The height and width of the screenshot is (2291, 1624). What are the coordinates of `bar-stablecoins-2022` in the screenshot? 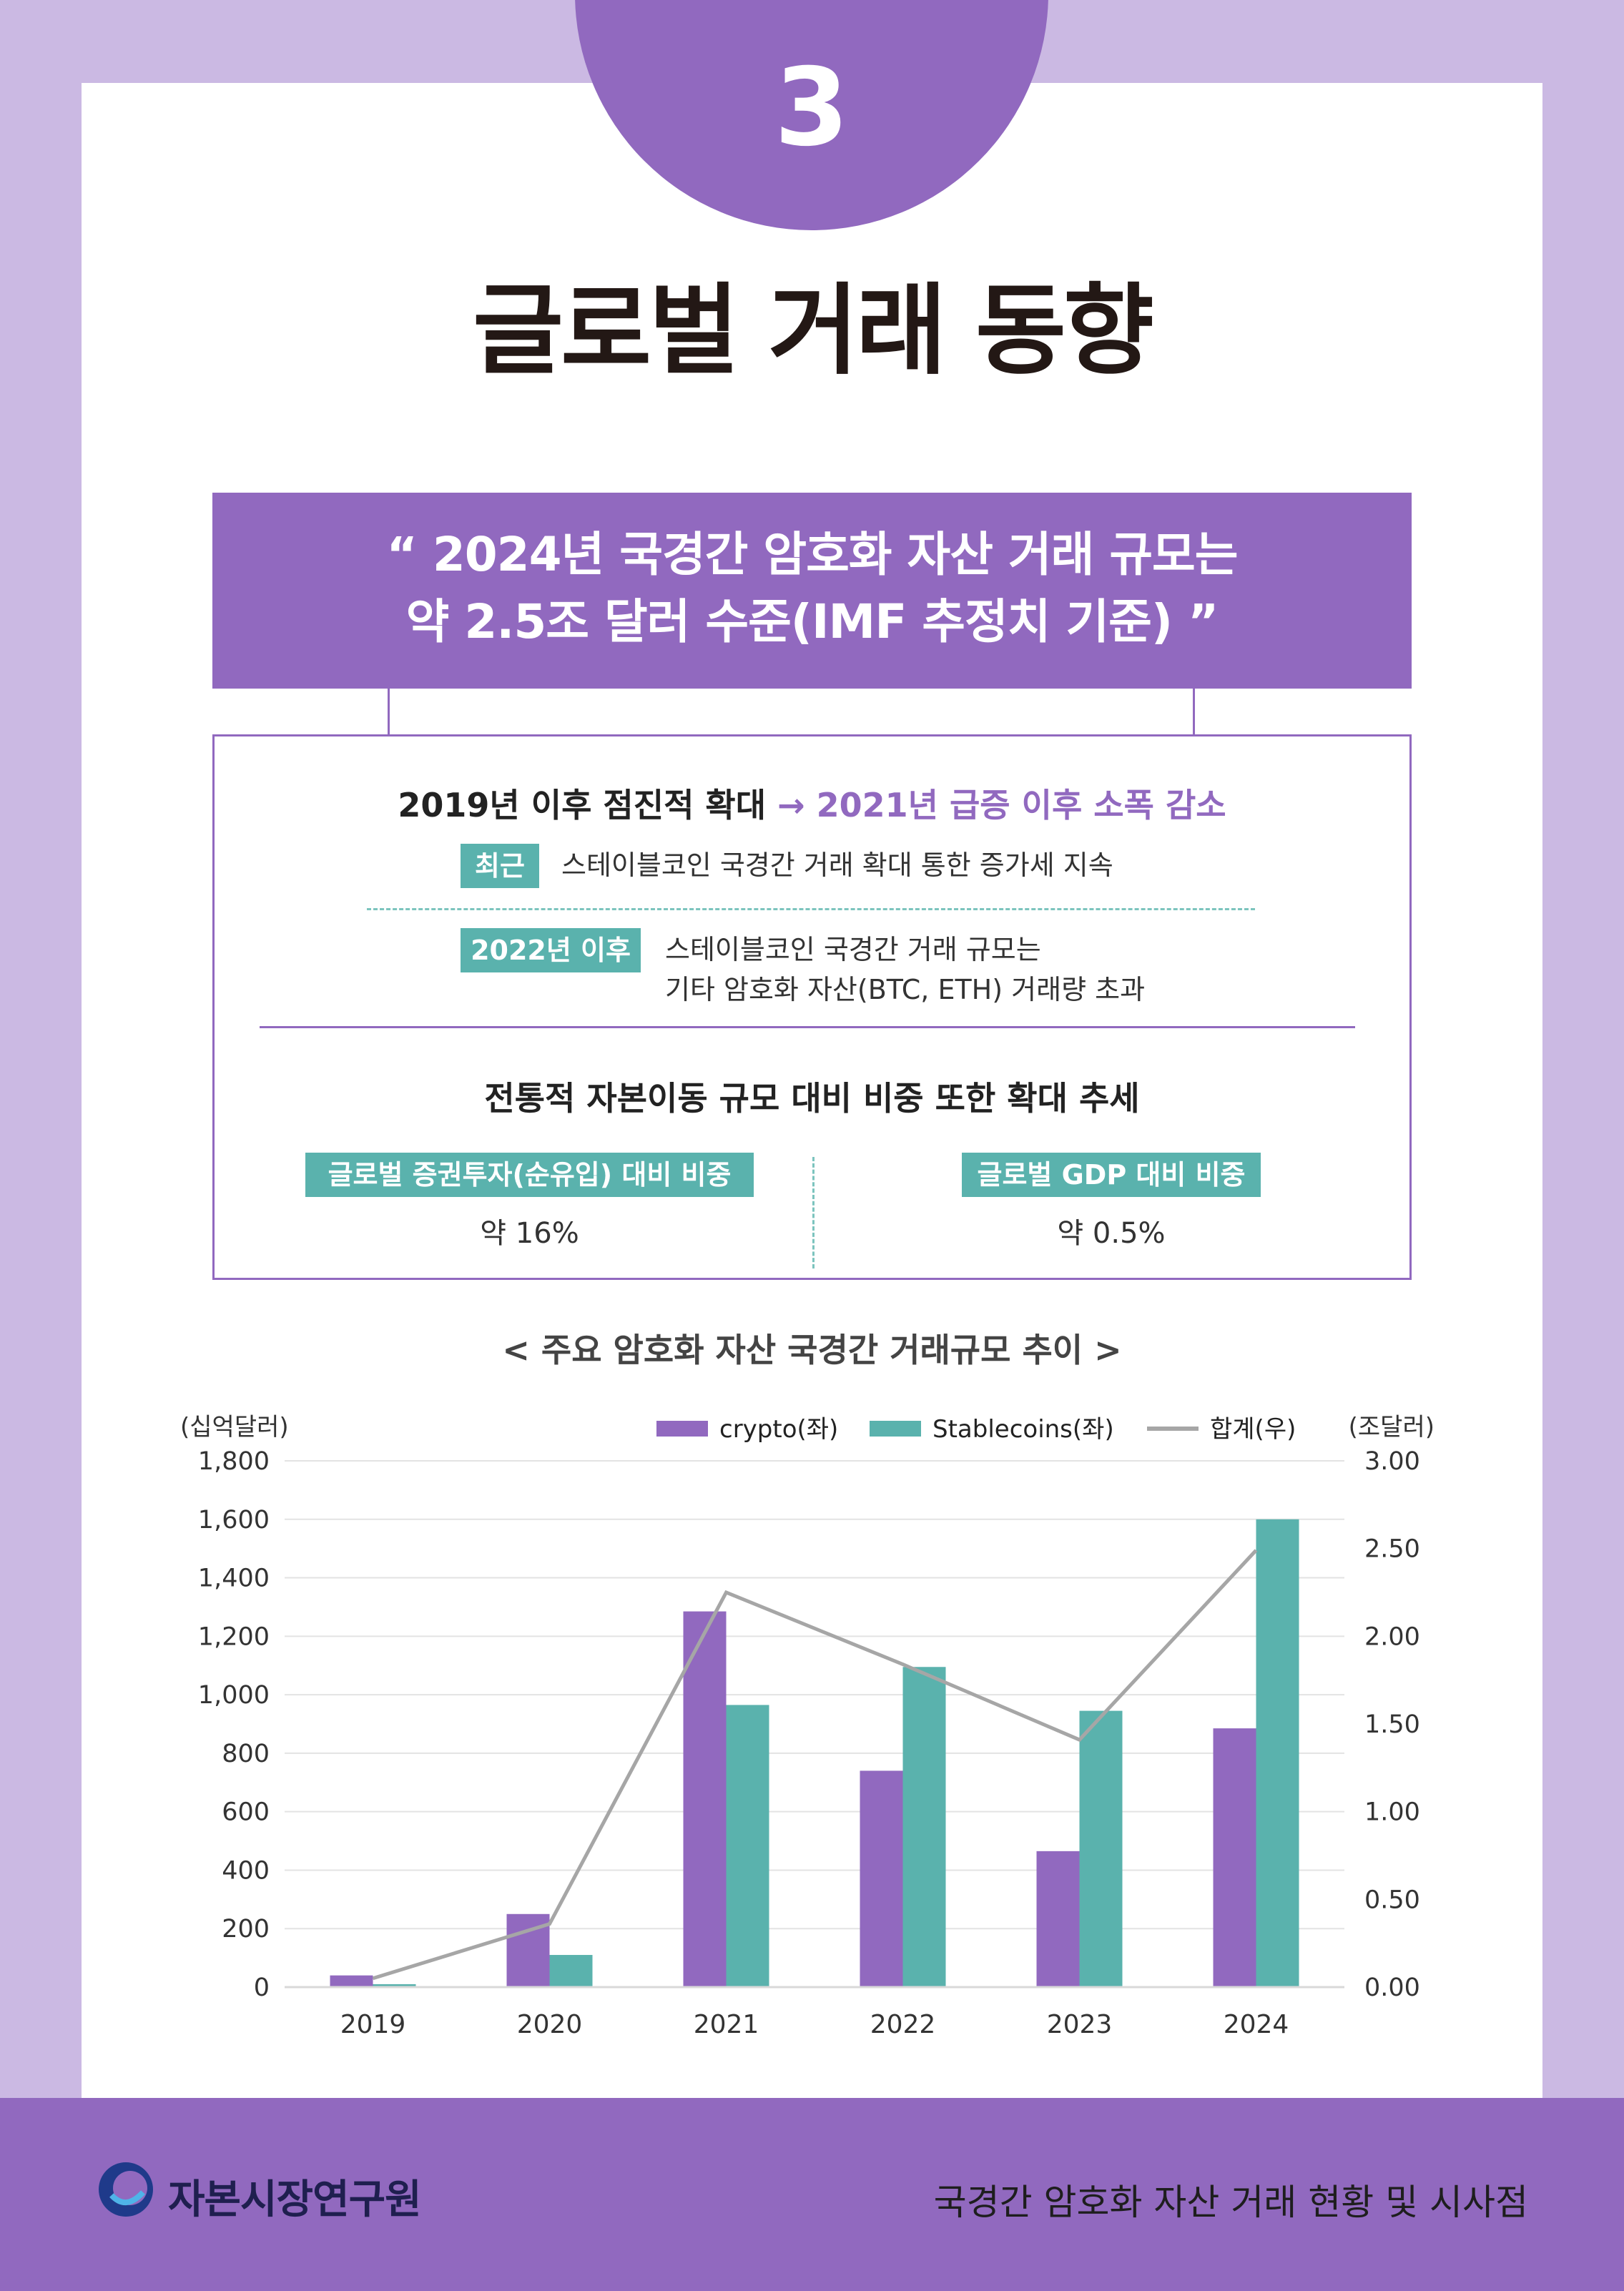 It's located at (924, 1827).